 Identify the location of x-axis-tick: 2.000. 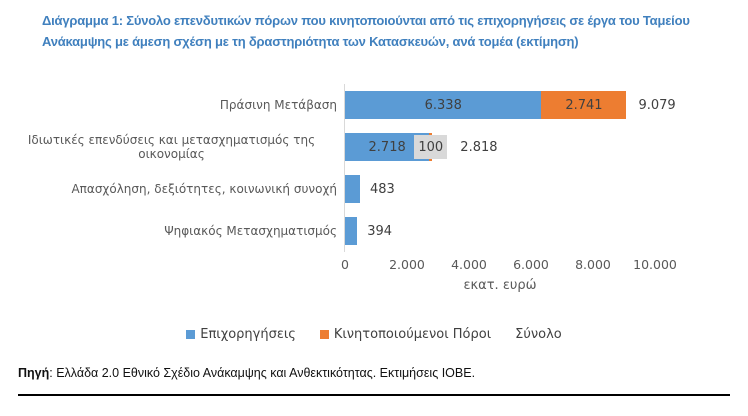
(407, 264).